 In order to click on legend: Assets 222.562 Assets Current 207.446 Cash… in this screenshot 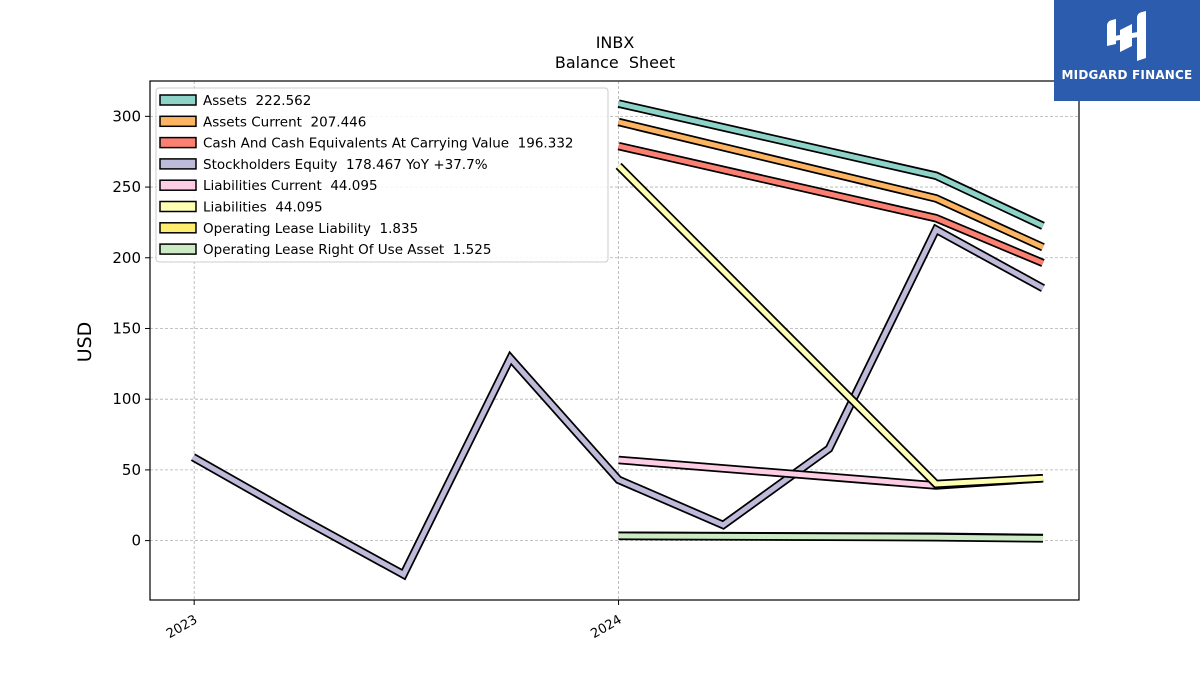, I will do `click(382, 175)`.